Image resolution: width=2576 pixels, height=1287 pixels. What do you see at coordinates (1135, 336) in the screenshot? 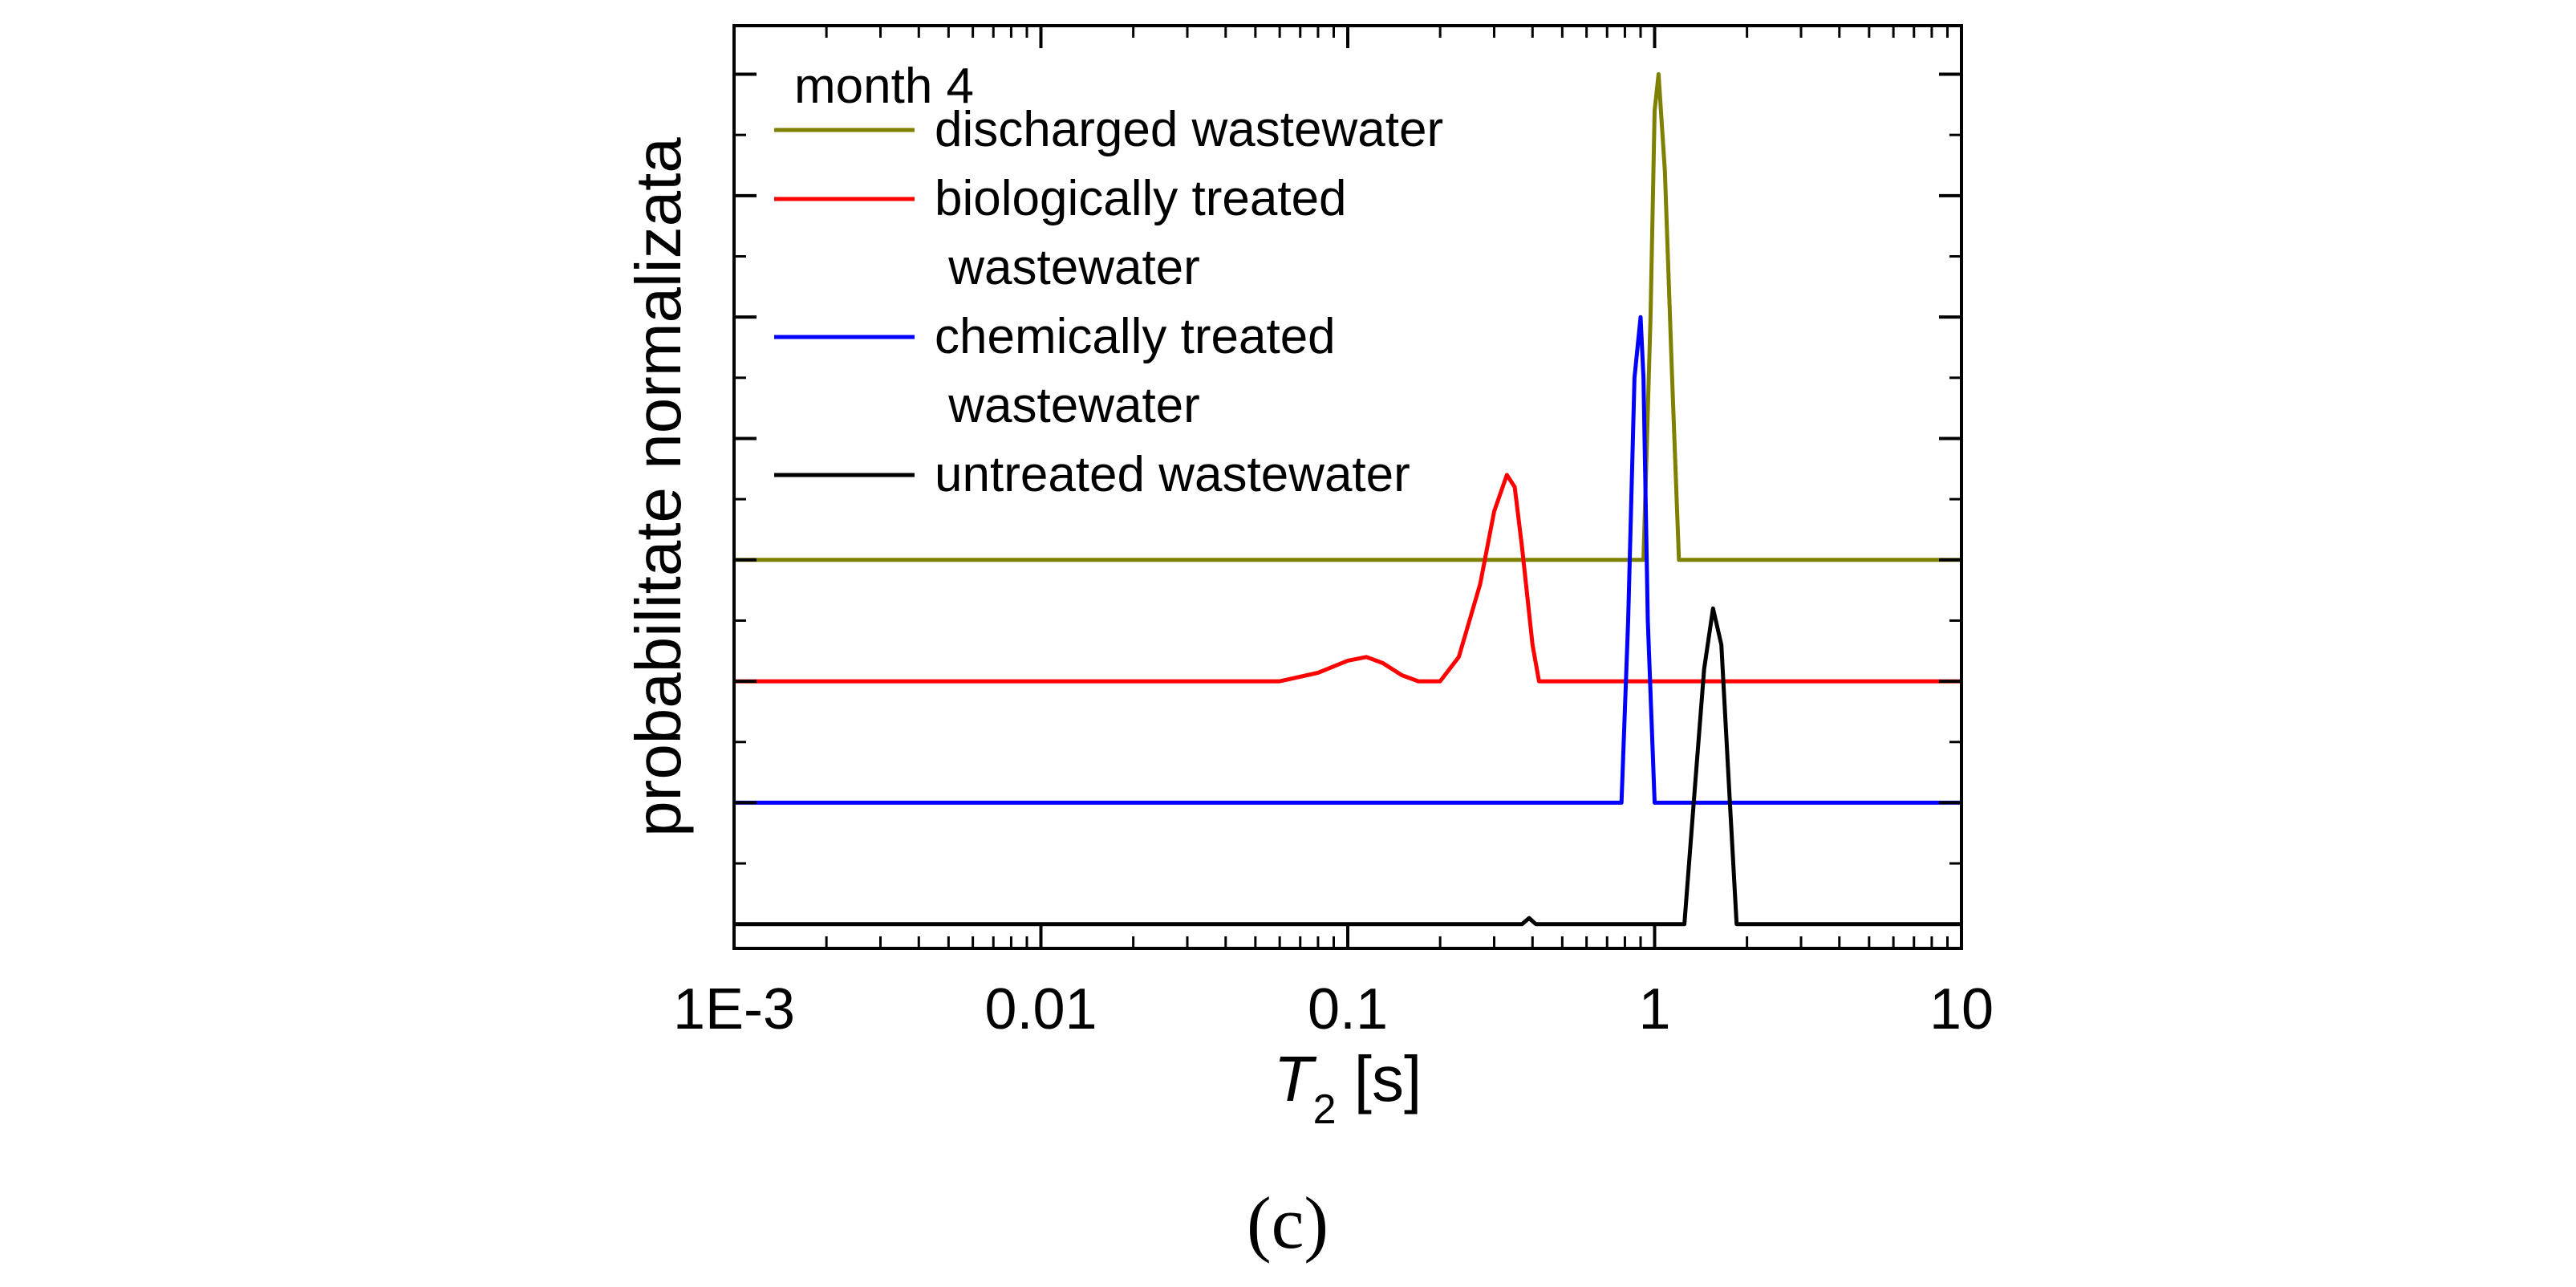
I see `legend-entry-line: chemically treated` at bounding box center [1135, 336].